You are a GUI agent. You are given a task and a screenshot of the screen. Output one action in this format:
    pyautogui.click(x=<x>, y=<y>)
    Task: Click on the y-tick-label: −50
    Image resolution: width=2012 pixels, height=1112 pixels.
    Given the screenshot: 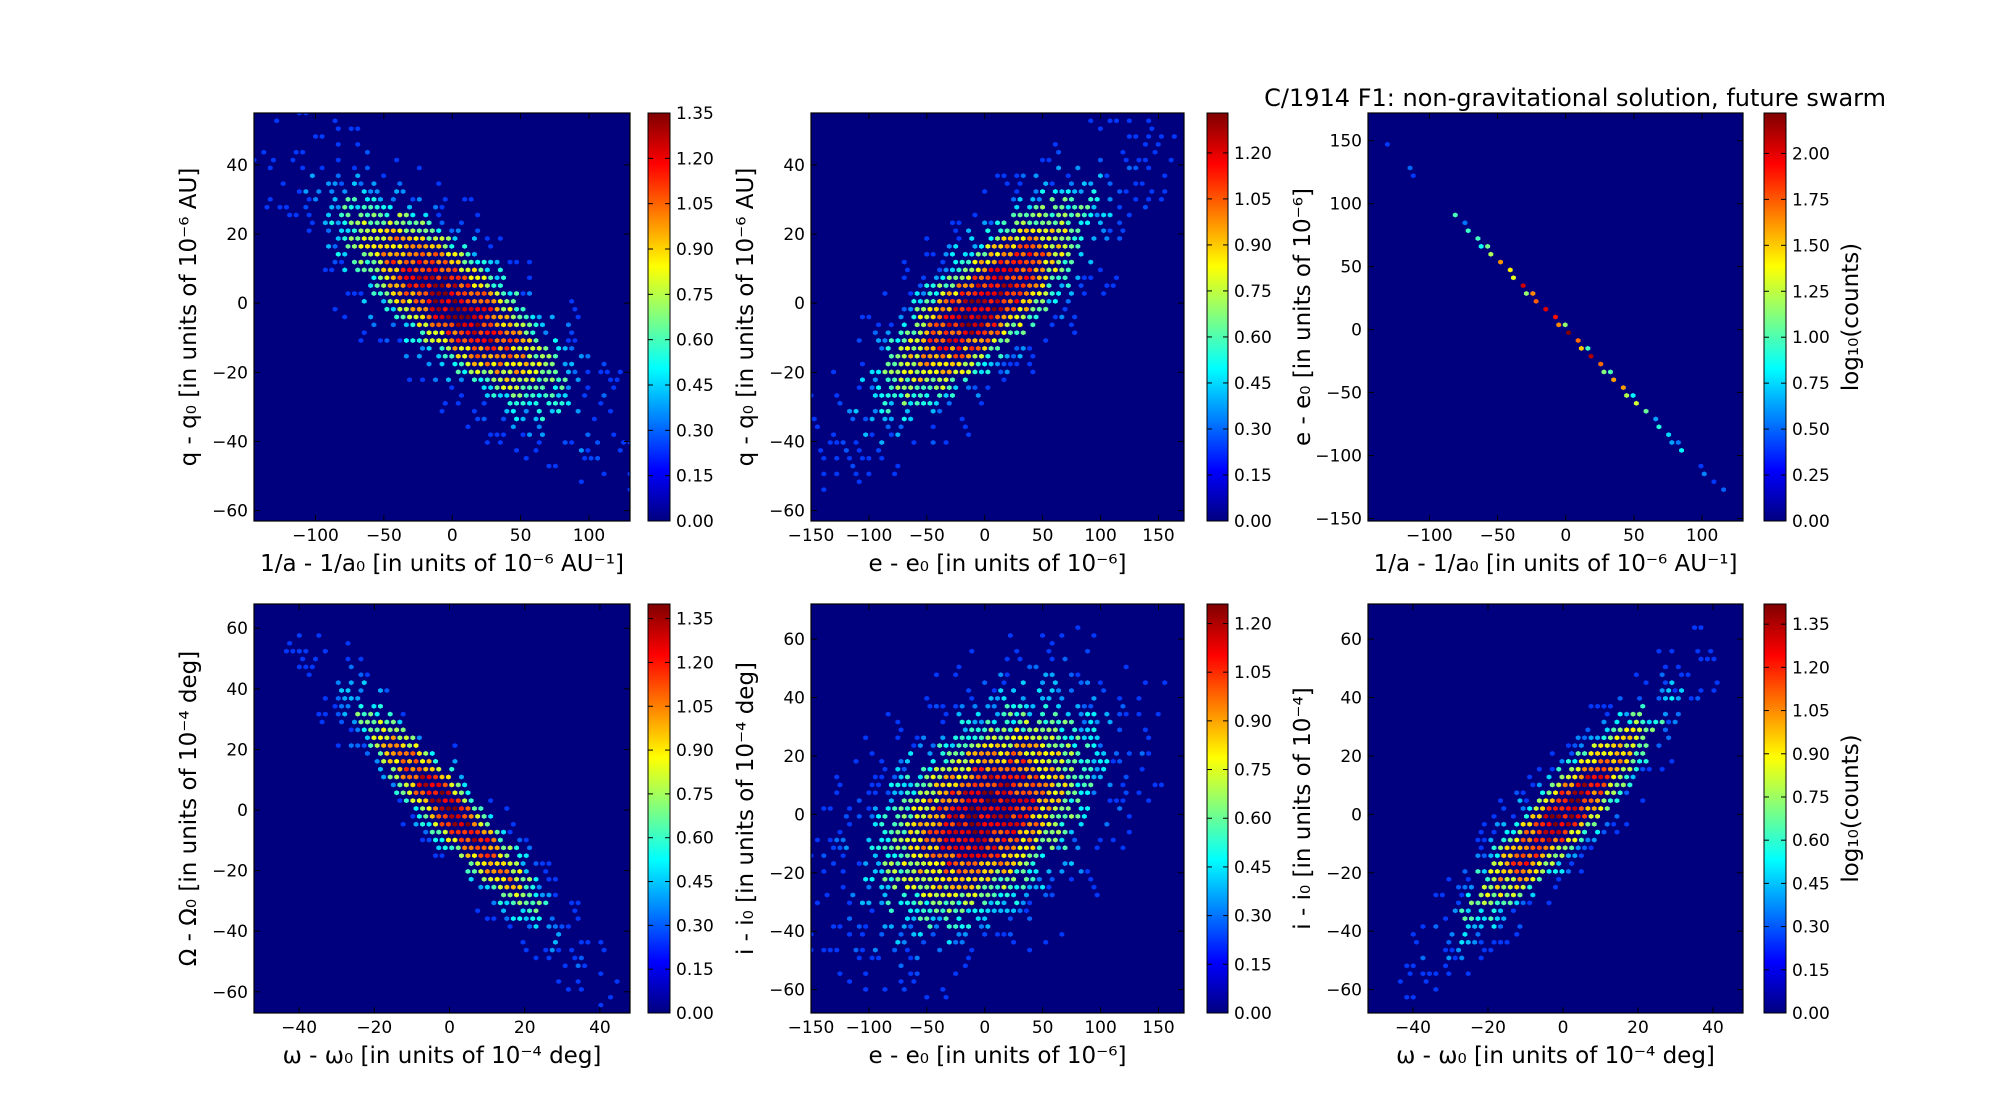 What is the action you would take?
    pyautogui.click(x=1344, y=394)
    